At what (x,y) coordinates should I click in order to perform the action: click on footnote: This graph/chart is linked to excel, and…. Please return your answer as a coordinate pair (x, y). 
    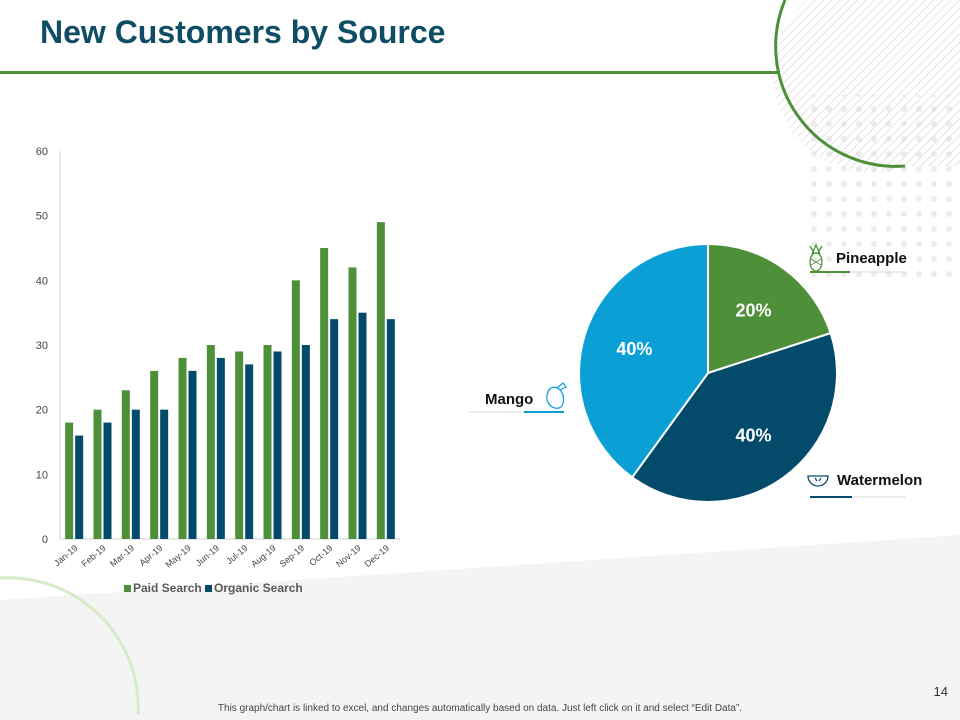
    Looking at the image, I should click on (480, 708).